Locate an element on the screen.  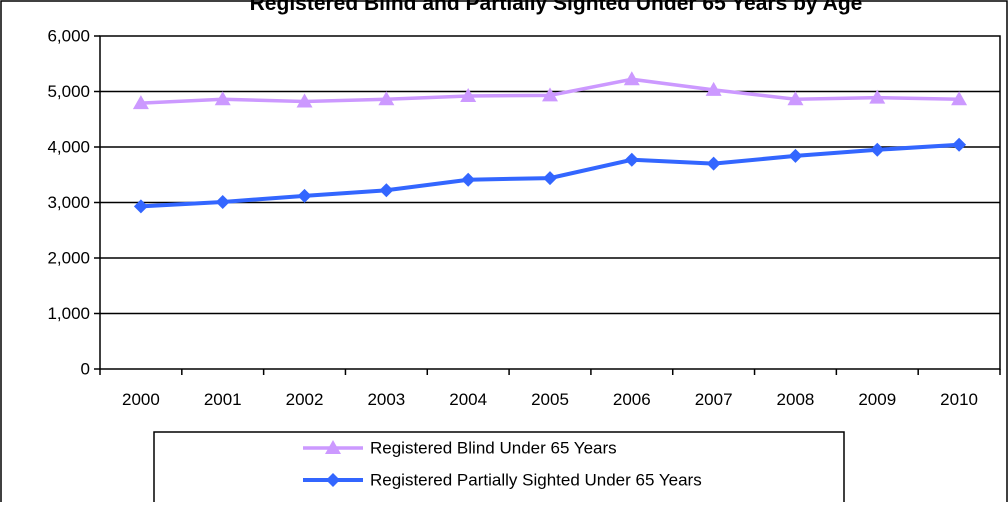
y-tick-label: 4,000 is located at coordinates (68, 147).